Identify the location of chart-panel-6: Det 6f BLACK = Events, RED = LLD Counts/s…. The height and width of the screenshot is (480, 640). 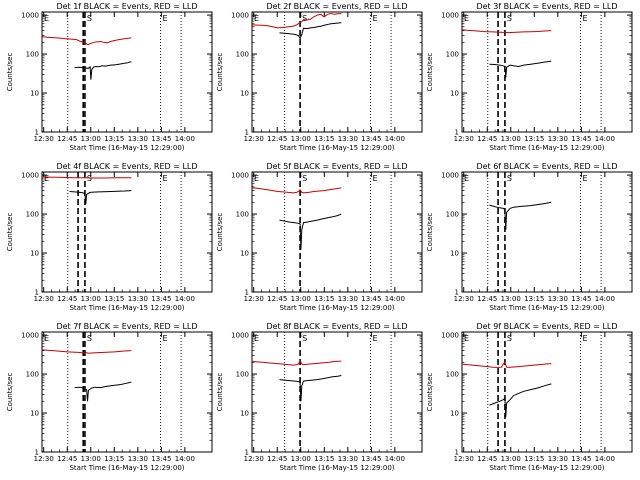
(529, 237).